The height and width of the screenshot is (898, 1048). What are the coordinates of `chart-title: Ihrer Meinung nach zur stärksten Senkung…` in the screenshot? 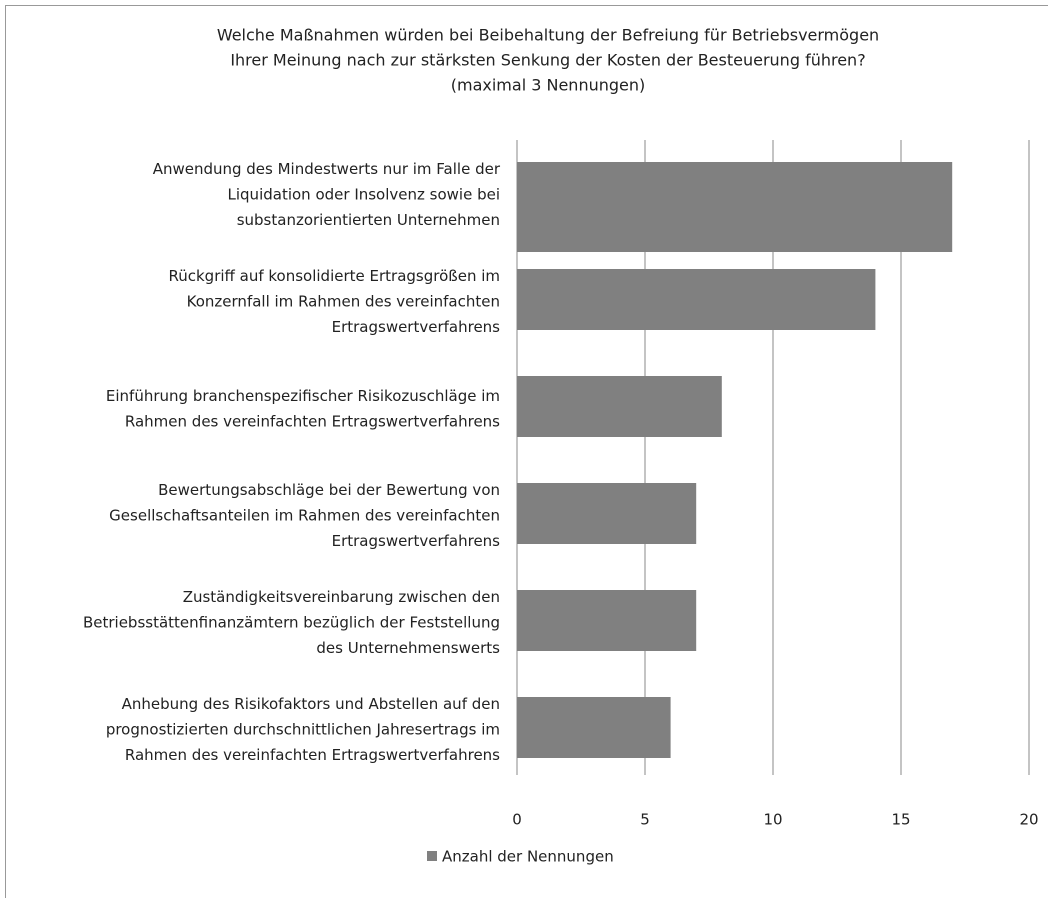 It's located at (547, 60).